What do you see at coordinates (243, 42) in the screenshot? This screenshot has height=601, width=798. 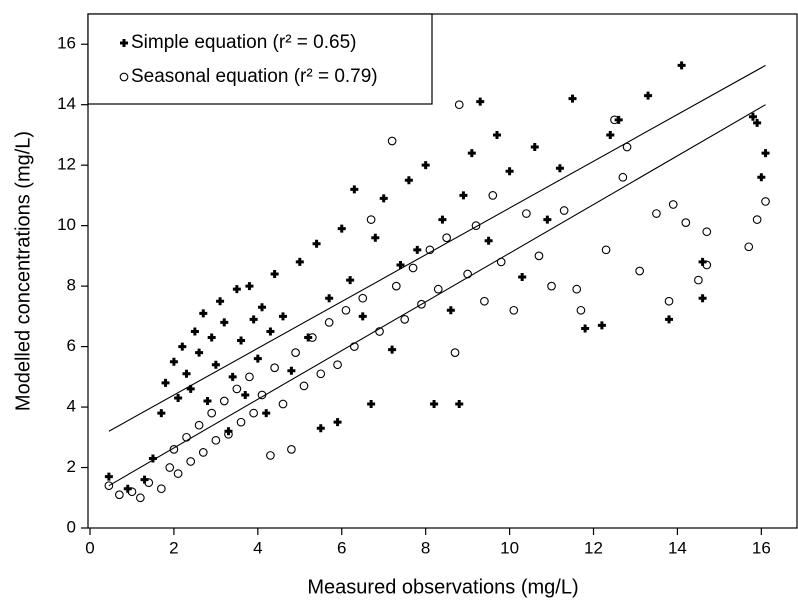 I see `legend-label: Simple equation (r² = 0.65)` at bounding box center [243, 42].